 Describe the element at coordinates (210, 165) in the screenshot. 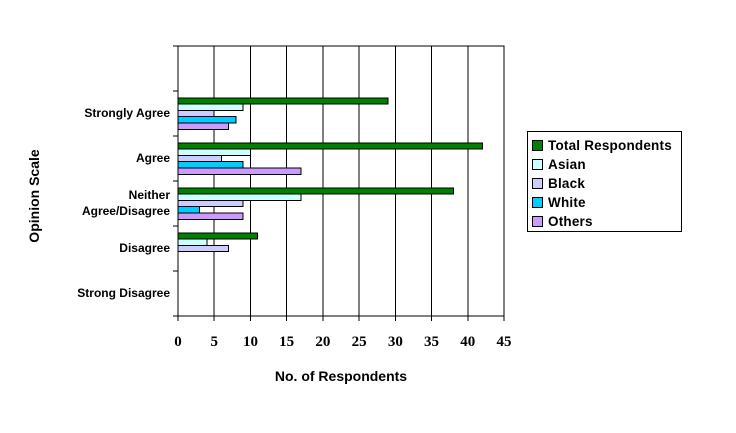

I see `bar-white-agree` at that location.